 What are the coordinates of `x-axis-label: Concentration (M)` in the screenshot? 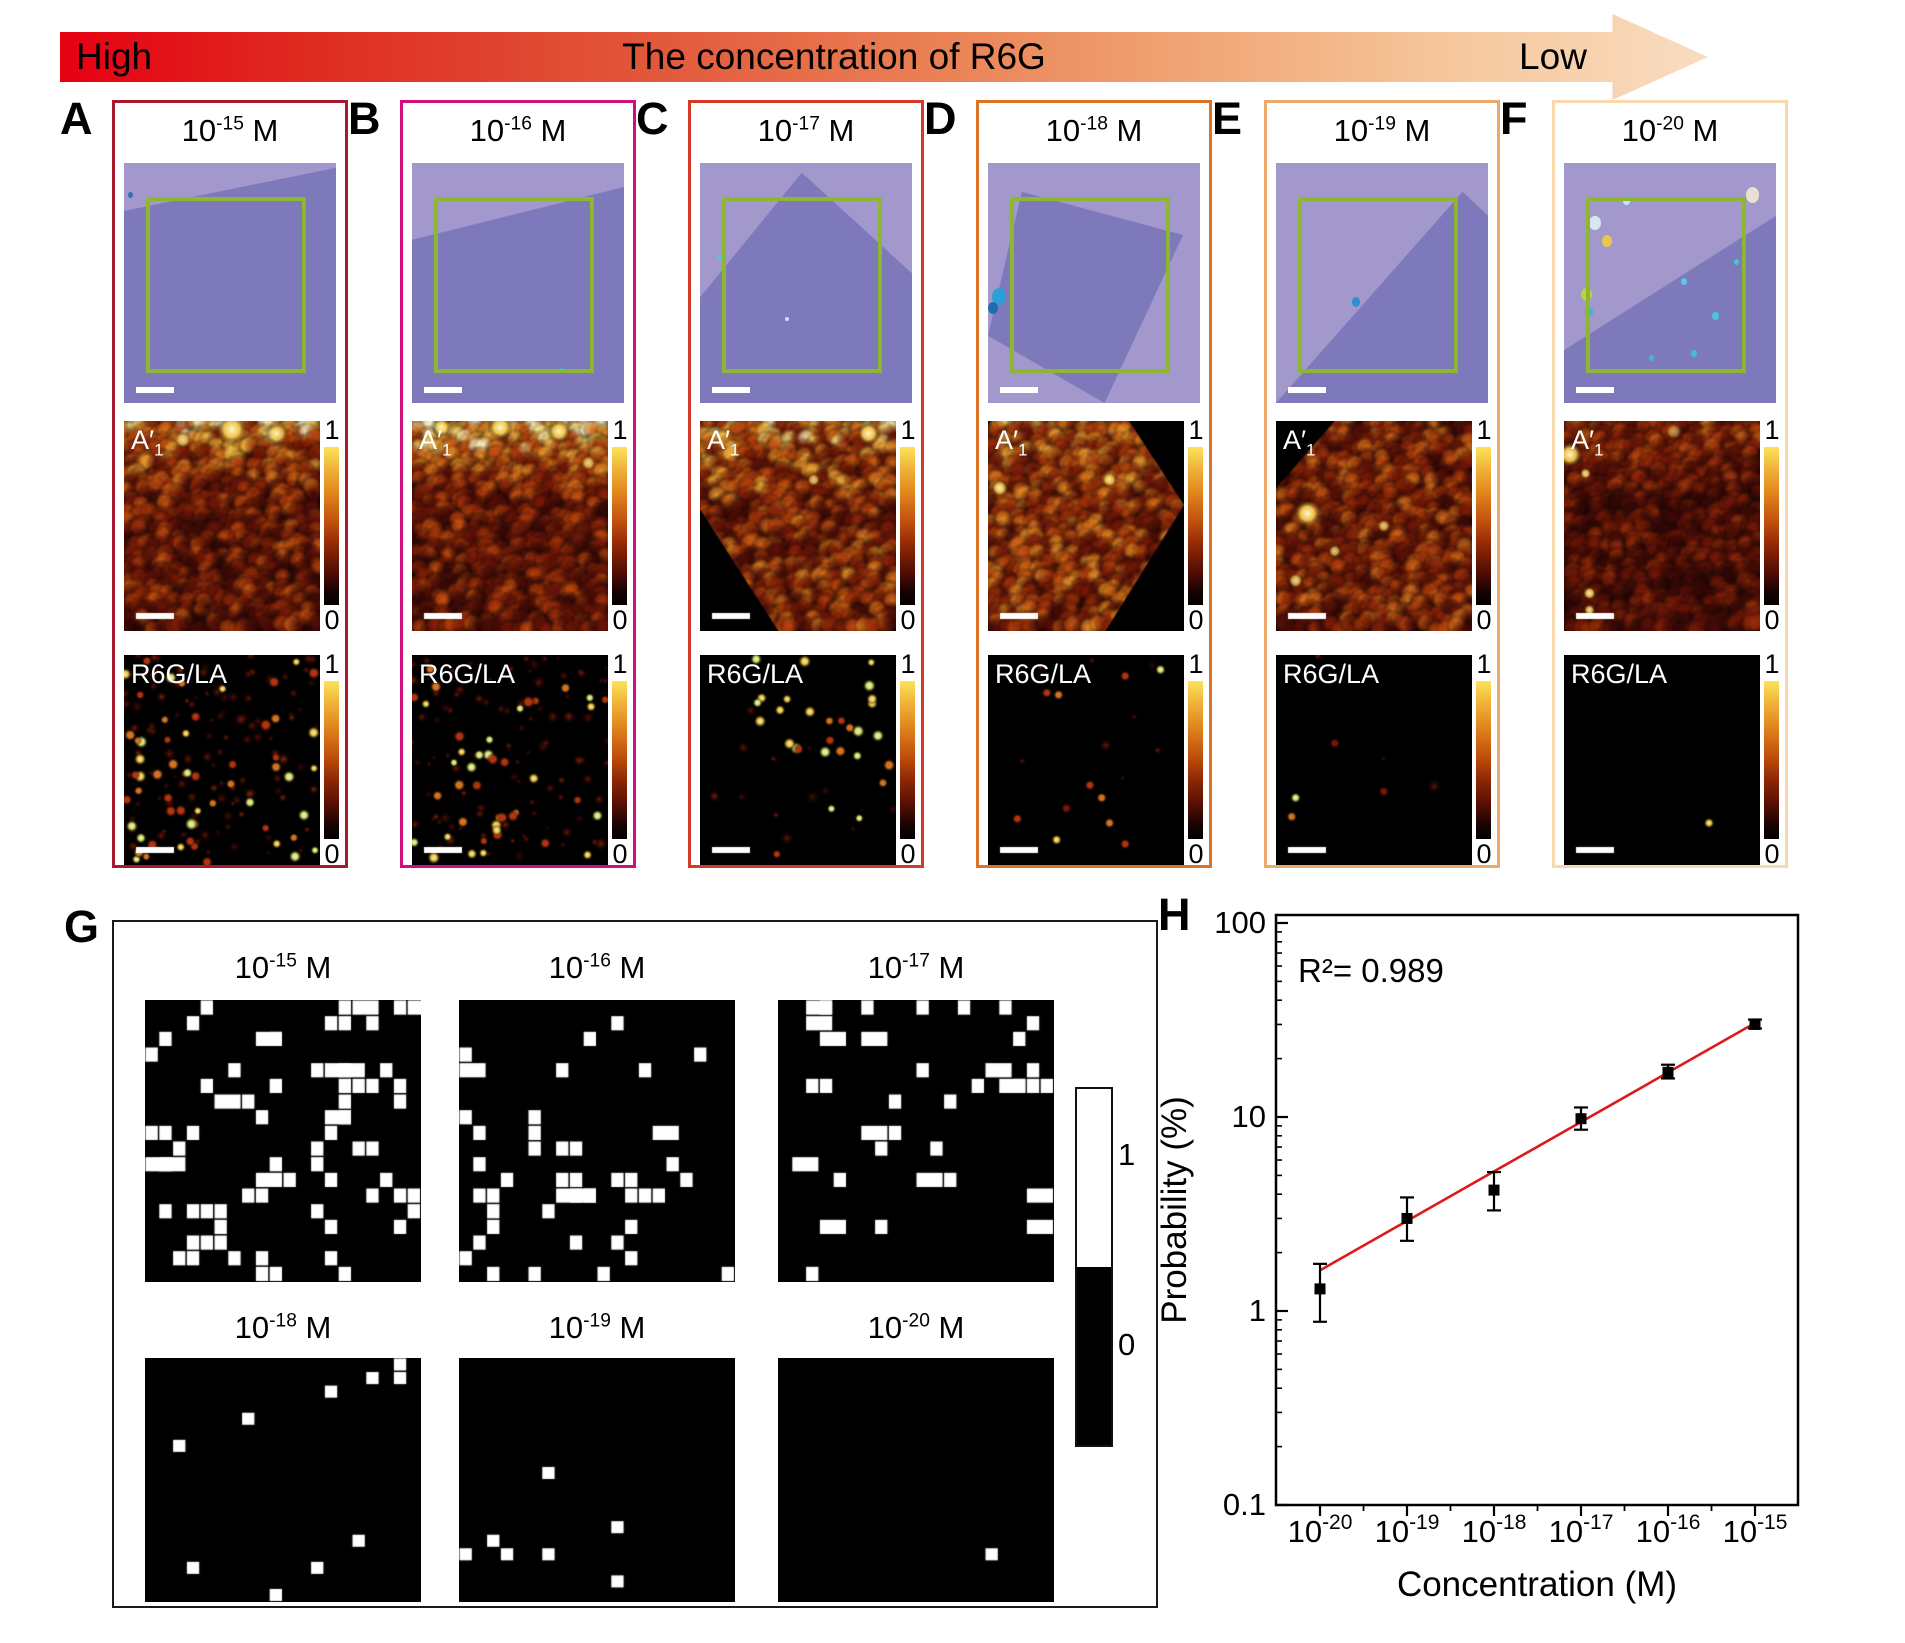 It's located at (1537, 1584).